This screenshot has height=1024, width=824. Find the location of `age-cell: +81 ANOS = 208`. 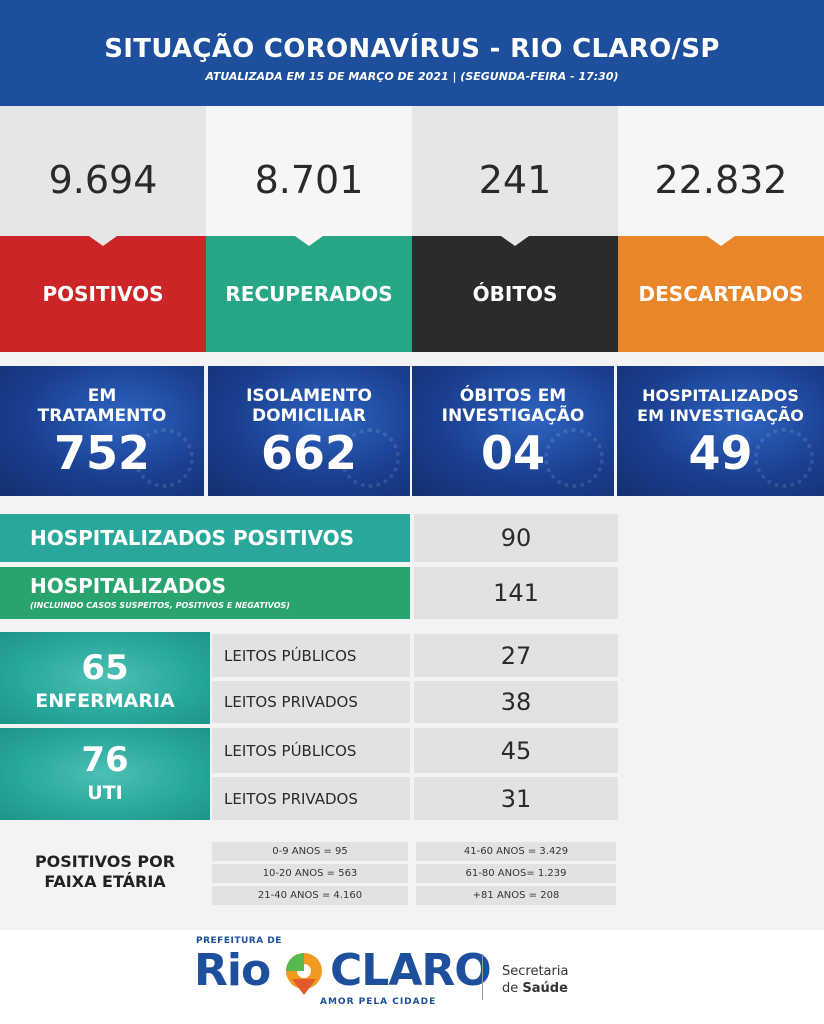

age-cell: +81 ANOS = 208 is located at coordinates (516, 895).